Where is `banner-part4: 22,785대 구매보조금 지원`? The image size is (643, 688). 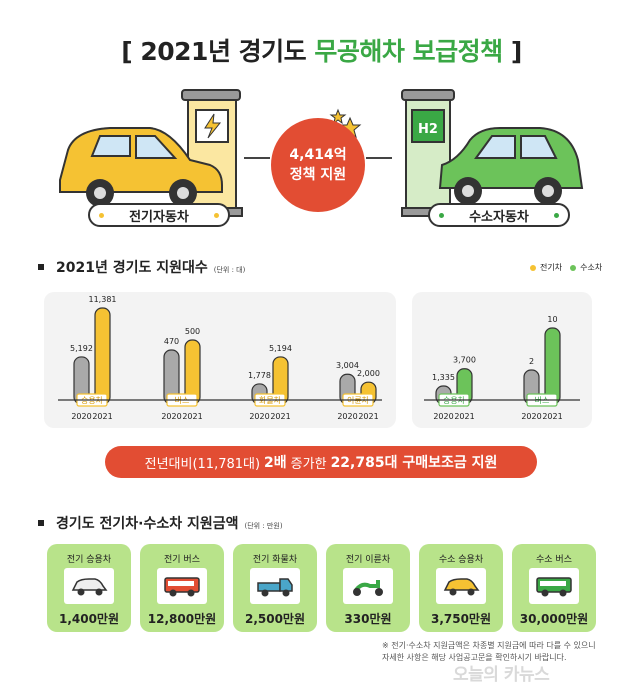
banner-part4: 22,785대 구매보조금 지원 is located at coordinates (414, 463).